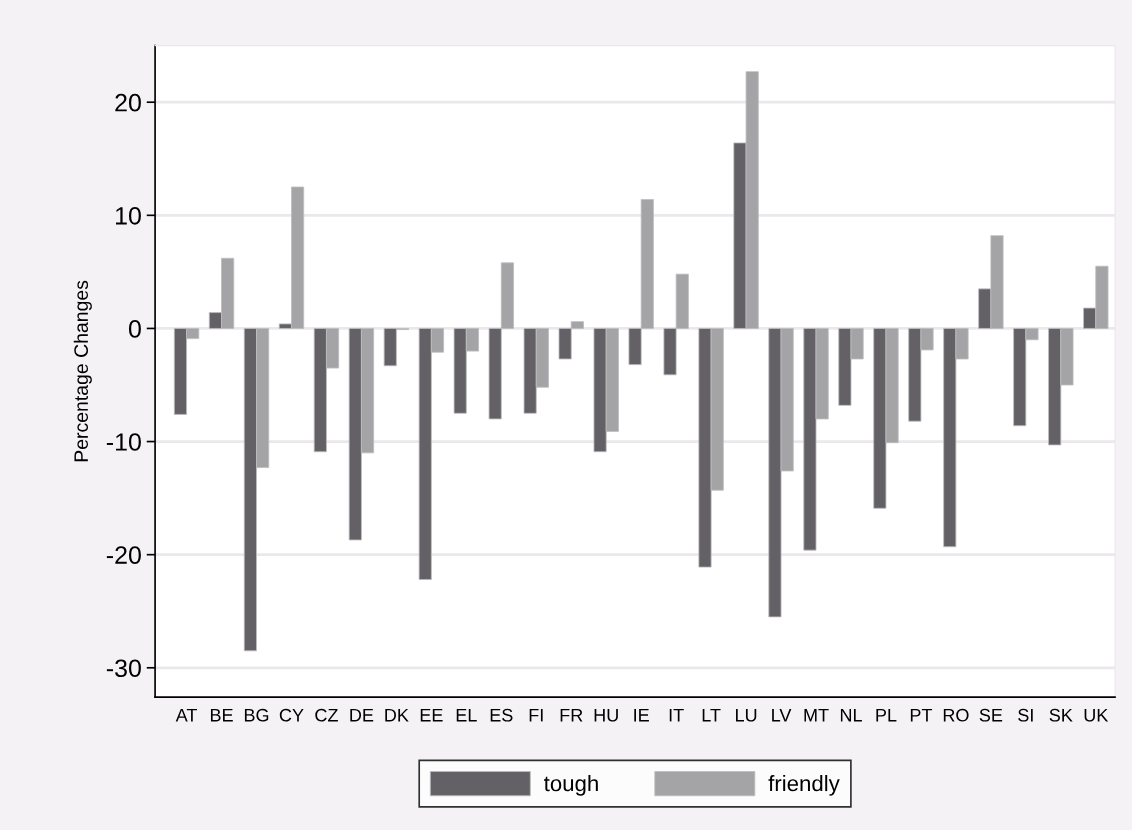 This screenshot has height=830, width=1132. I want to click on y-tick-label: -10, so click(123, 442).